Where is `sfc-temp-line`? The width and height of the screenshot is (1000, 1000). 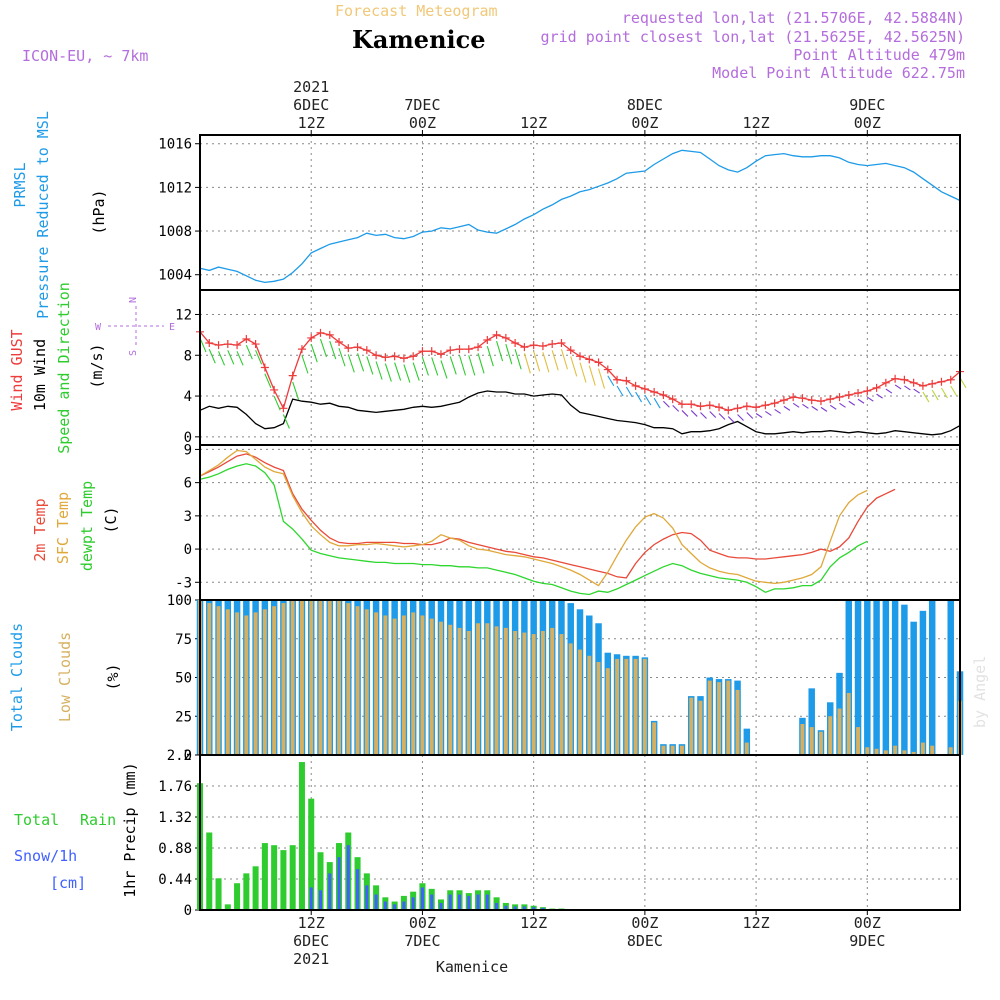 sfc-temp-line is located at coordinates (533, 518).